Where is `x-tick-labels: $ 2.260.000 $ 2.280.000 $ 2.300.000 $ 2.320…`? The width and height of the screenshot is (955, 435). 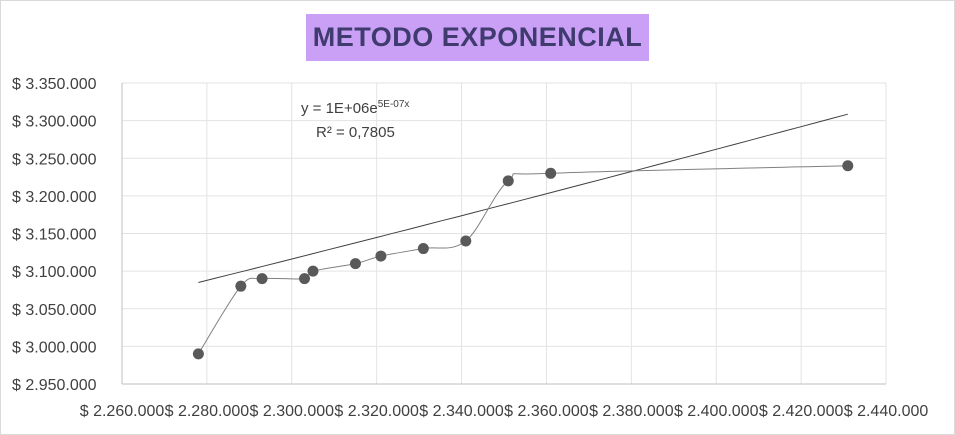 x-tick-labels: $ 2.260.000 $ 2.280.000 $ 2.300.000 $ 2.320… is located at coordinates (504, 411).